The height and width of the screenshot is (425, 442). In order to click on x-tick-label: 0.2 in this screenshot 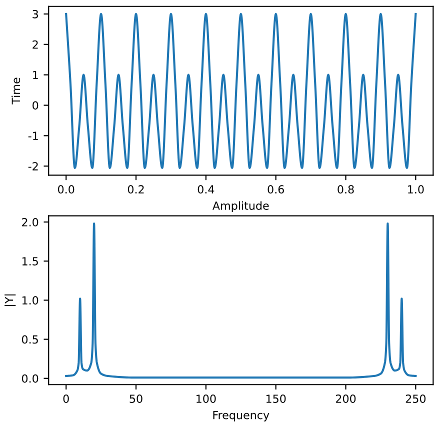, I will do `click(136, 189)`.